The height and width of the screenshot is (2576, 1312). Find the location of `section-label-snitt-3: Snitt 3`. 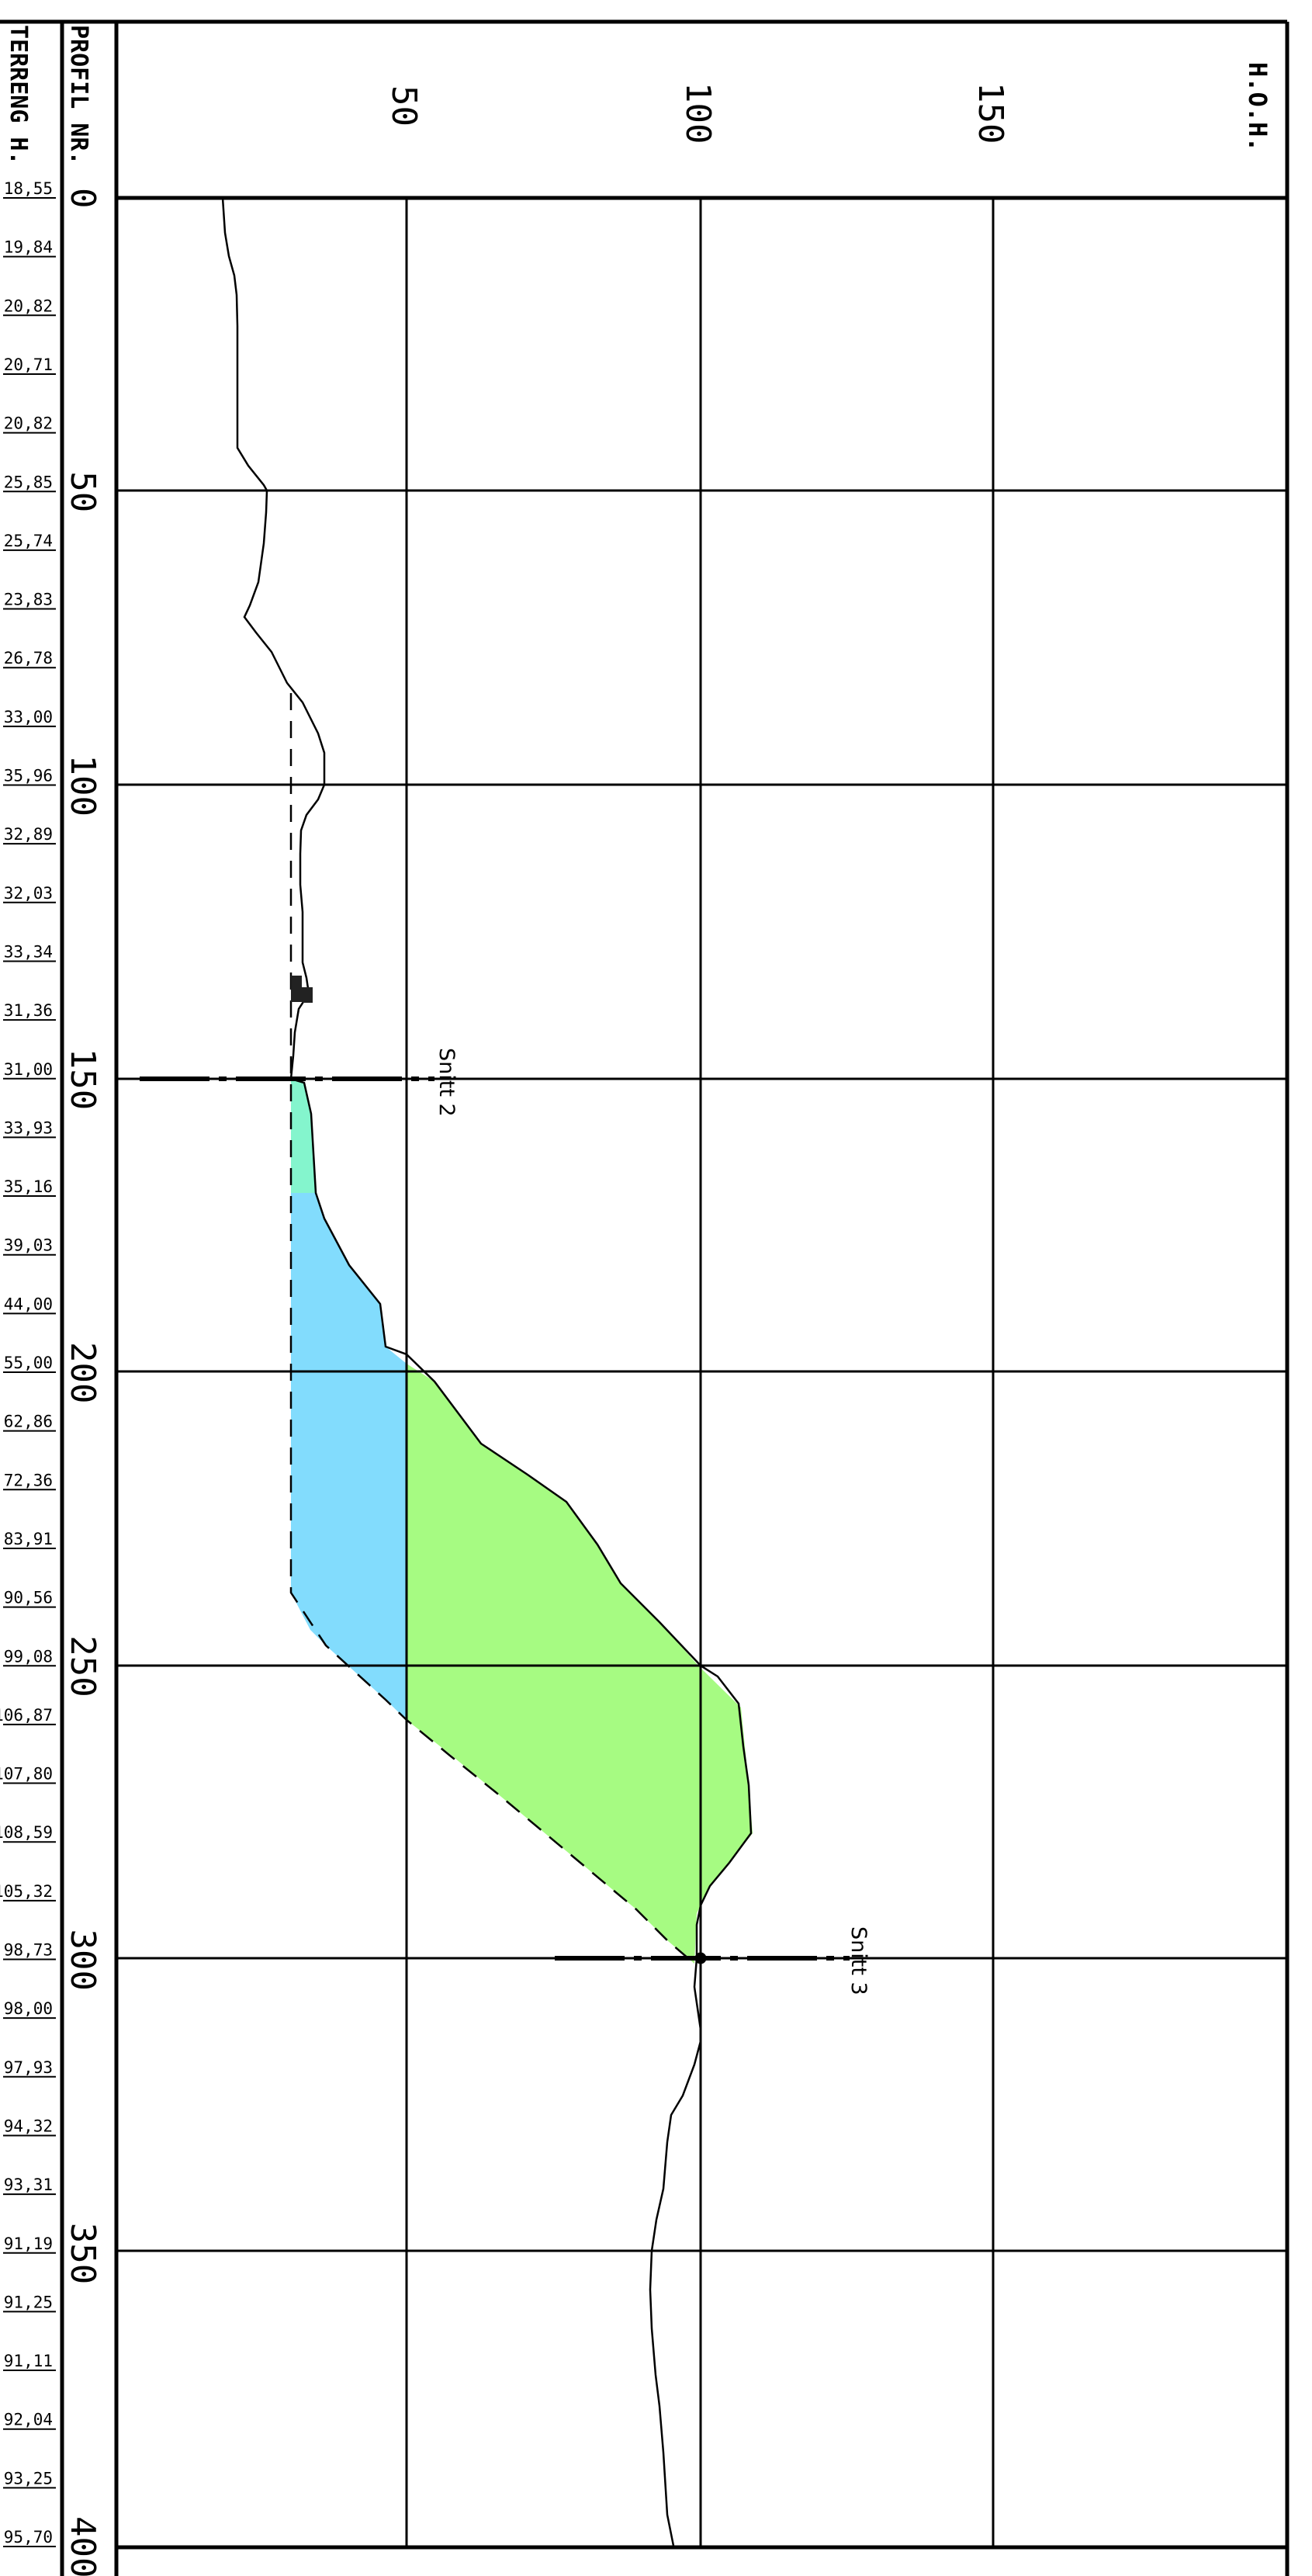

section-label-snitt-3: Snitt 3 is located at coordinates (858, 1960).